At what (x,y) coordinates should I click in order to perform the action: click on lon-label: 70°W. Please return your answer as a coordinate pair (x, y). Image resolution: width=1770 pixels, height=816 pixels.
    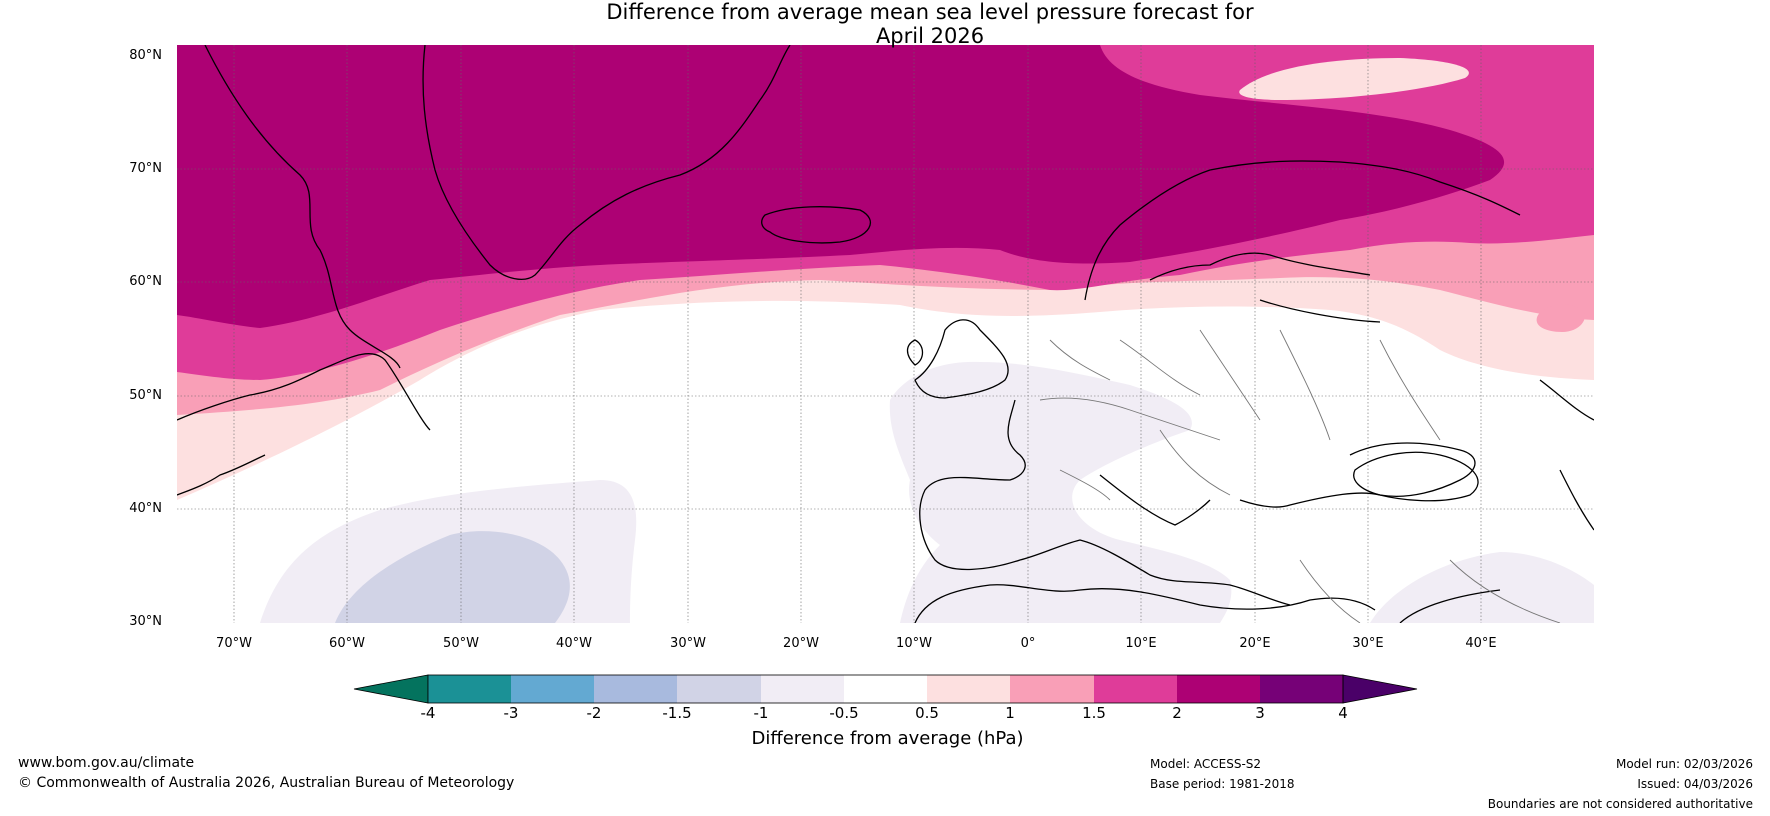
    Looking at the image, I should click on (234, 643).